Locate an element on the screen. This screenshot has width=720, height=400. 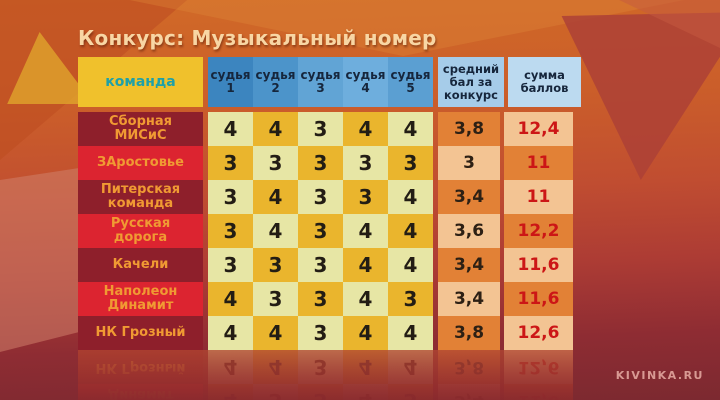
team-name: Качели is located at coordinates (140, 265).